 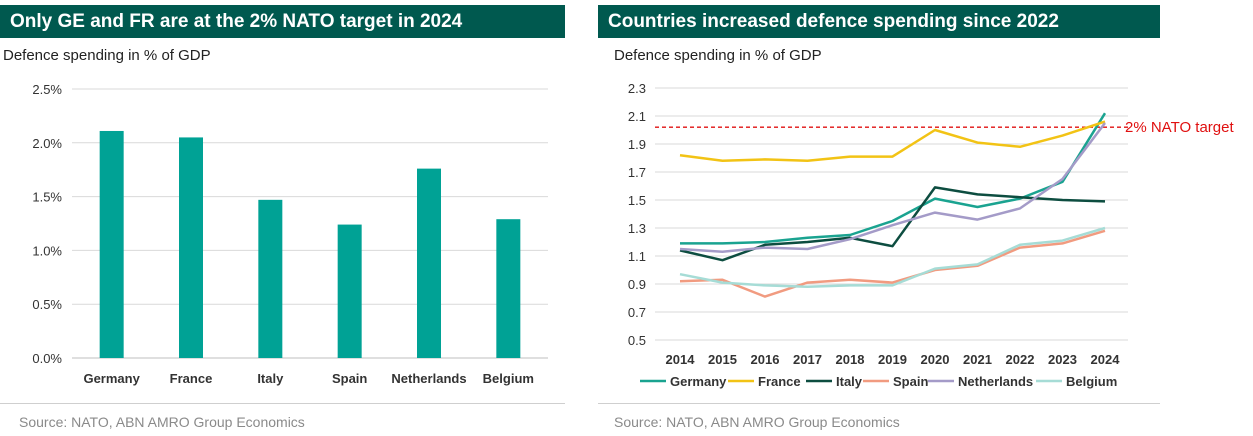 What do you see at coordinates (807, 359) in the screenshot?
I see `x-tick-label: 2017` at bounding box center [807, 359].